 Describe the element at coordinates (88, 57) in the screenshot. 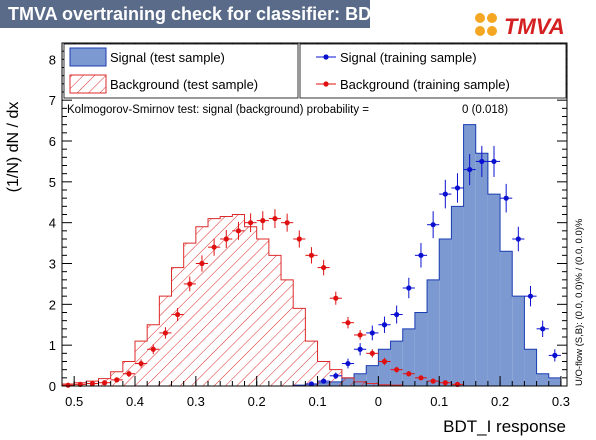

I see `legend-swatch-signal-test` at that location.